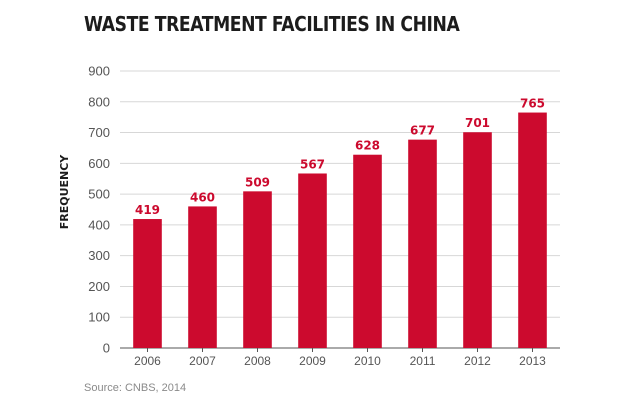 The image size is (640, 410). What do you see at coordinates (202, 361) in the screenshot?
I see `x-tick-label-2007: 2007` at bounding box center [202, 361].